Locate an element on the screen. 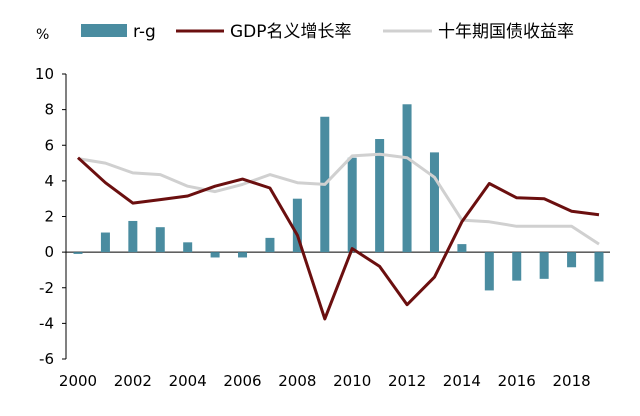  bar-rg-2004 is located at coordinates (188, 247).